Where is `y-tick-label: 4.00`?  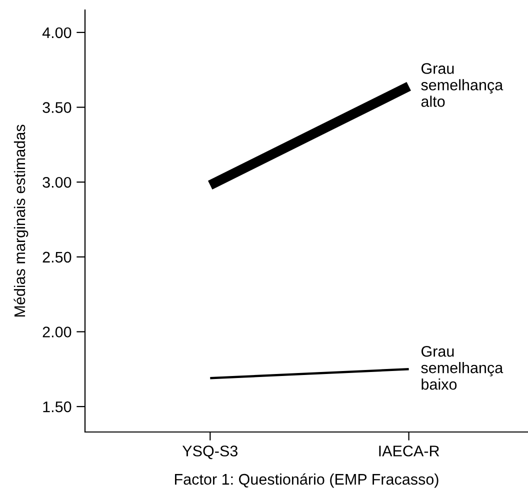
y-tick-label: 4.00 is located at coordinates (57, 32).